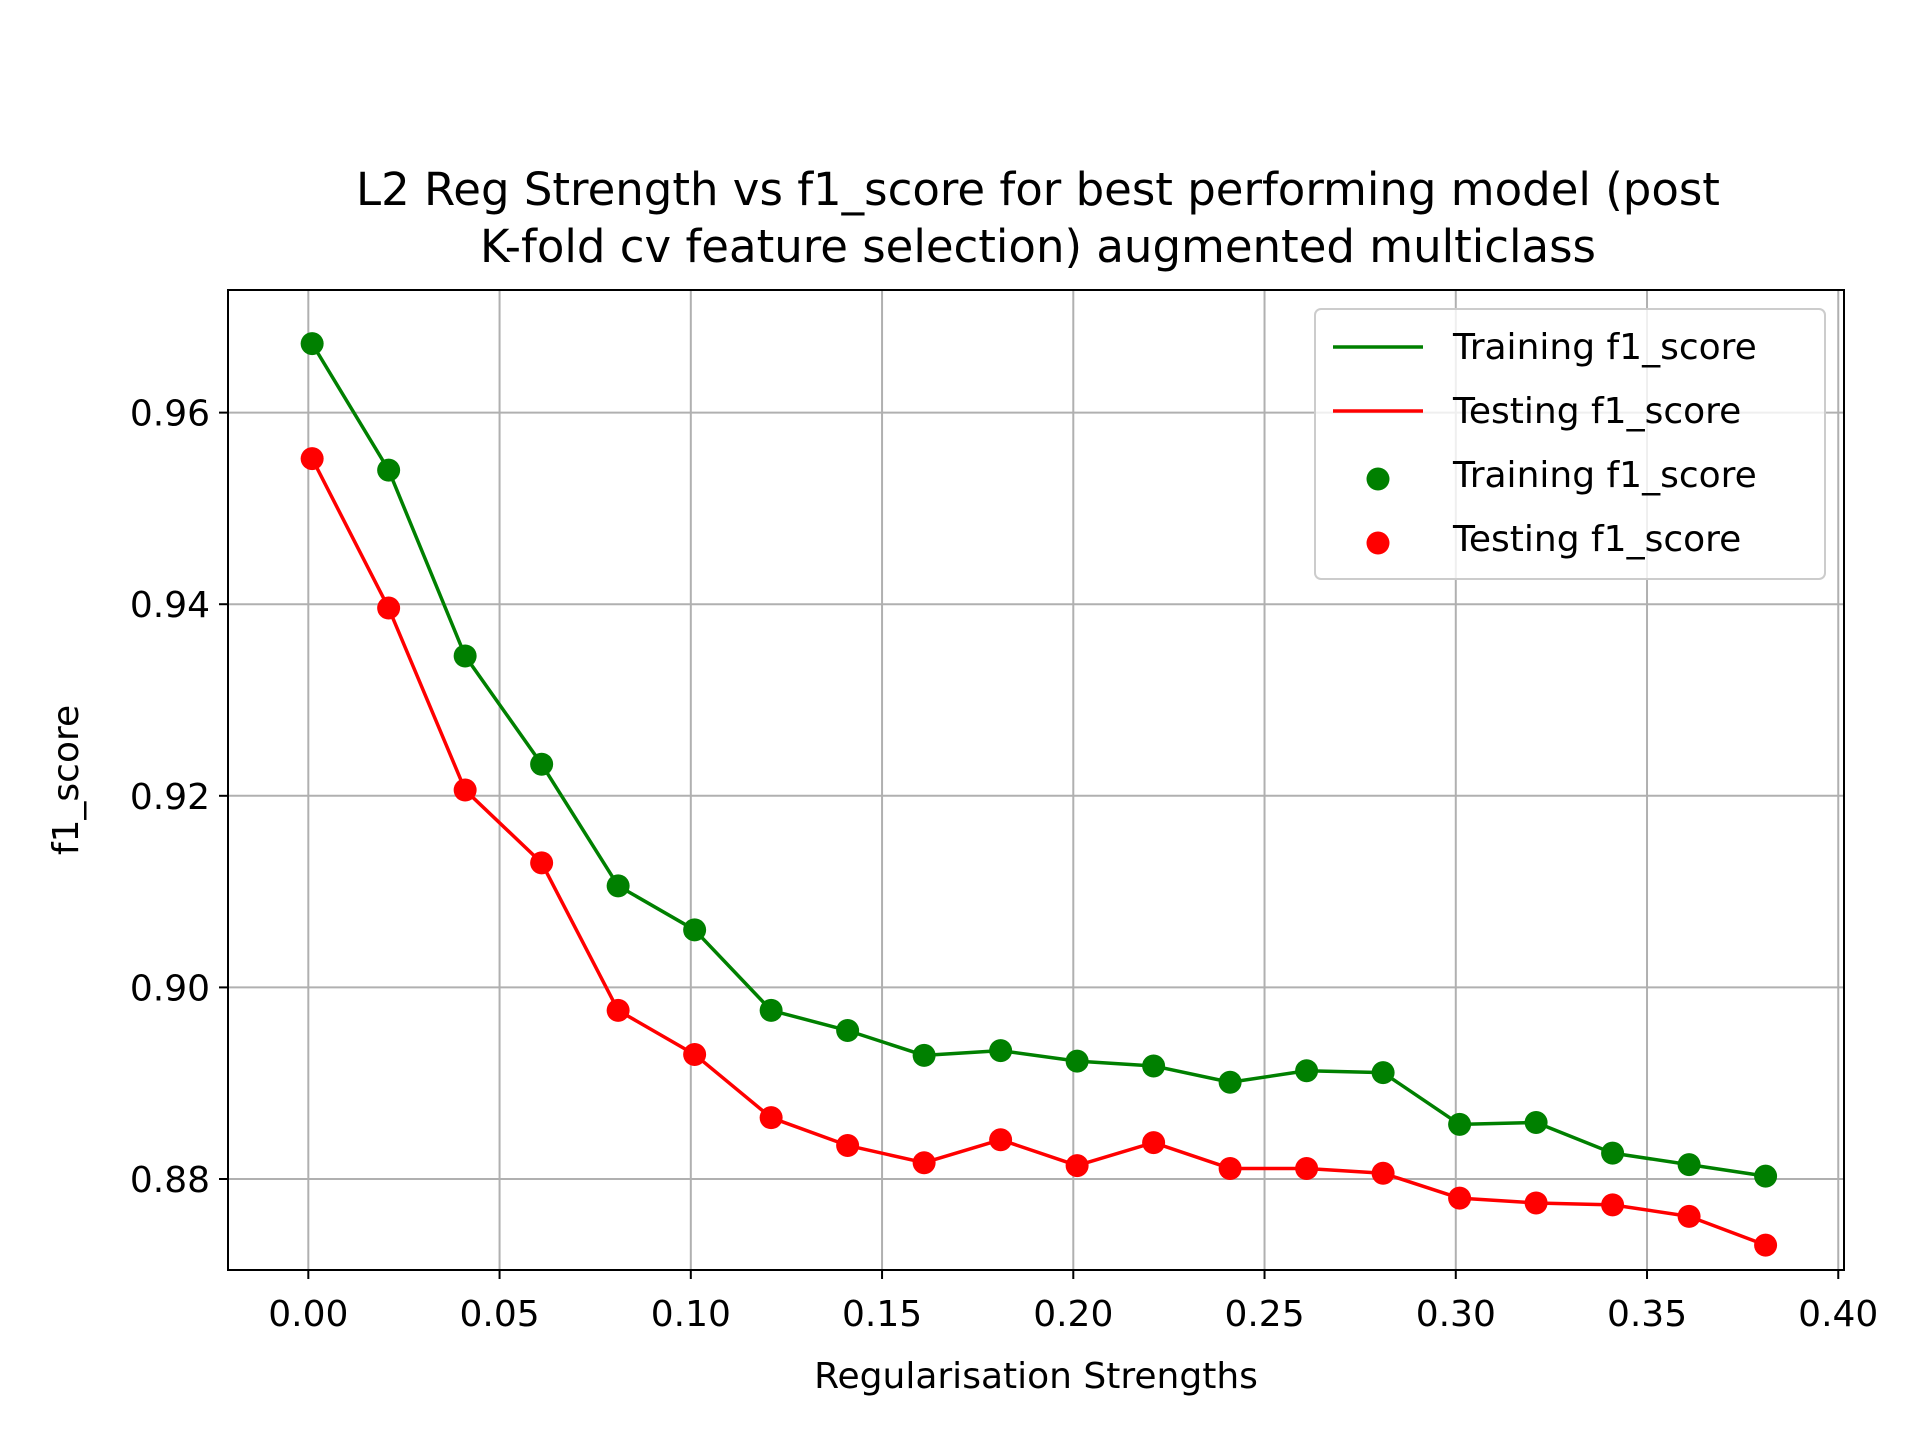 This screenshot has width=1920, height=1440. I want to click on legend-box, so click(1570, 444).